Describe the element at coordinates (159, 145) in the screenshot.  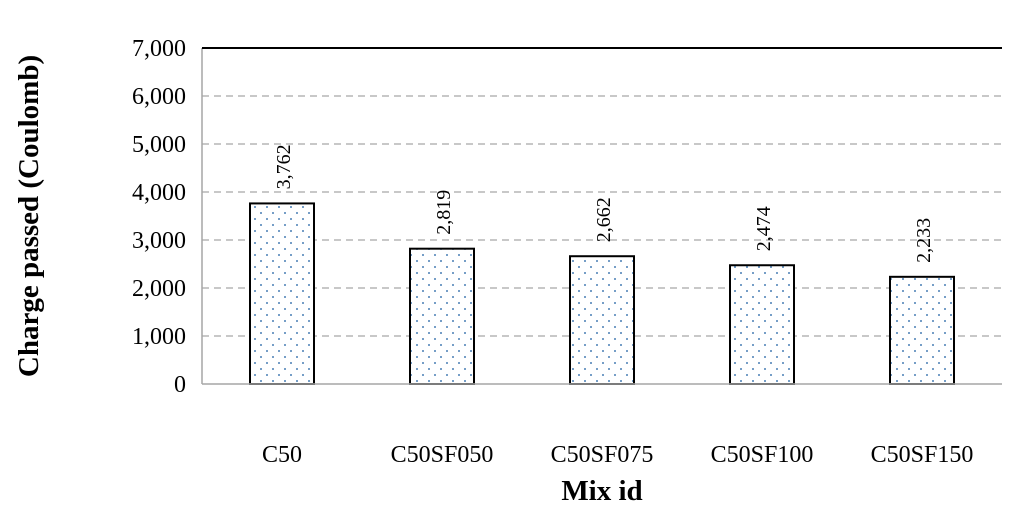
I see `y-tick-label: 5,000` at that location.